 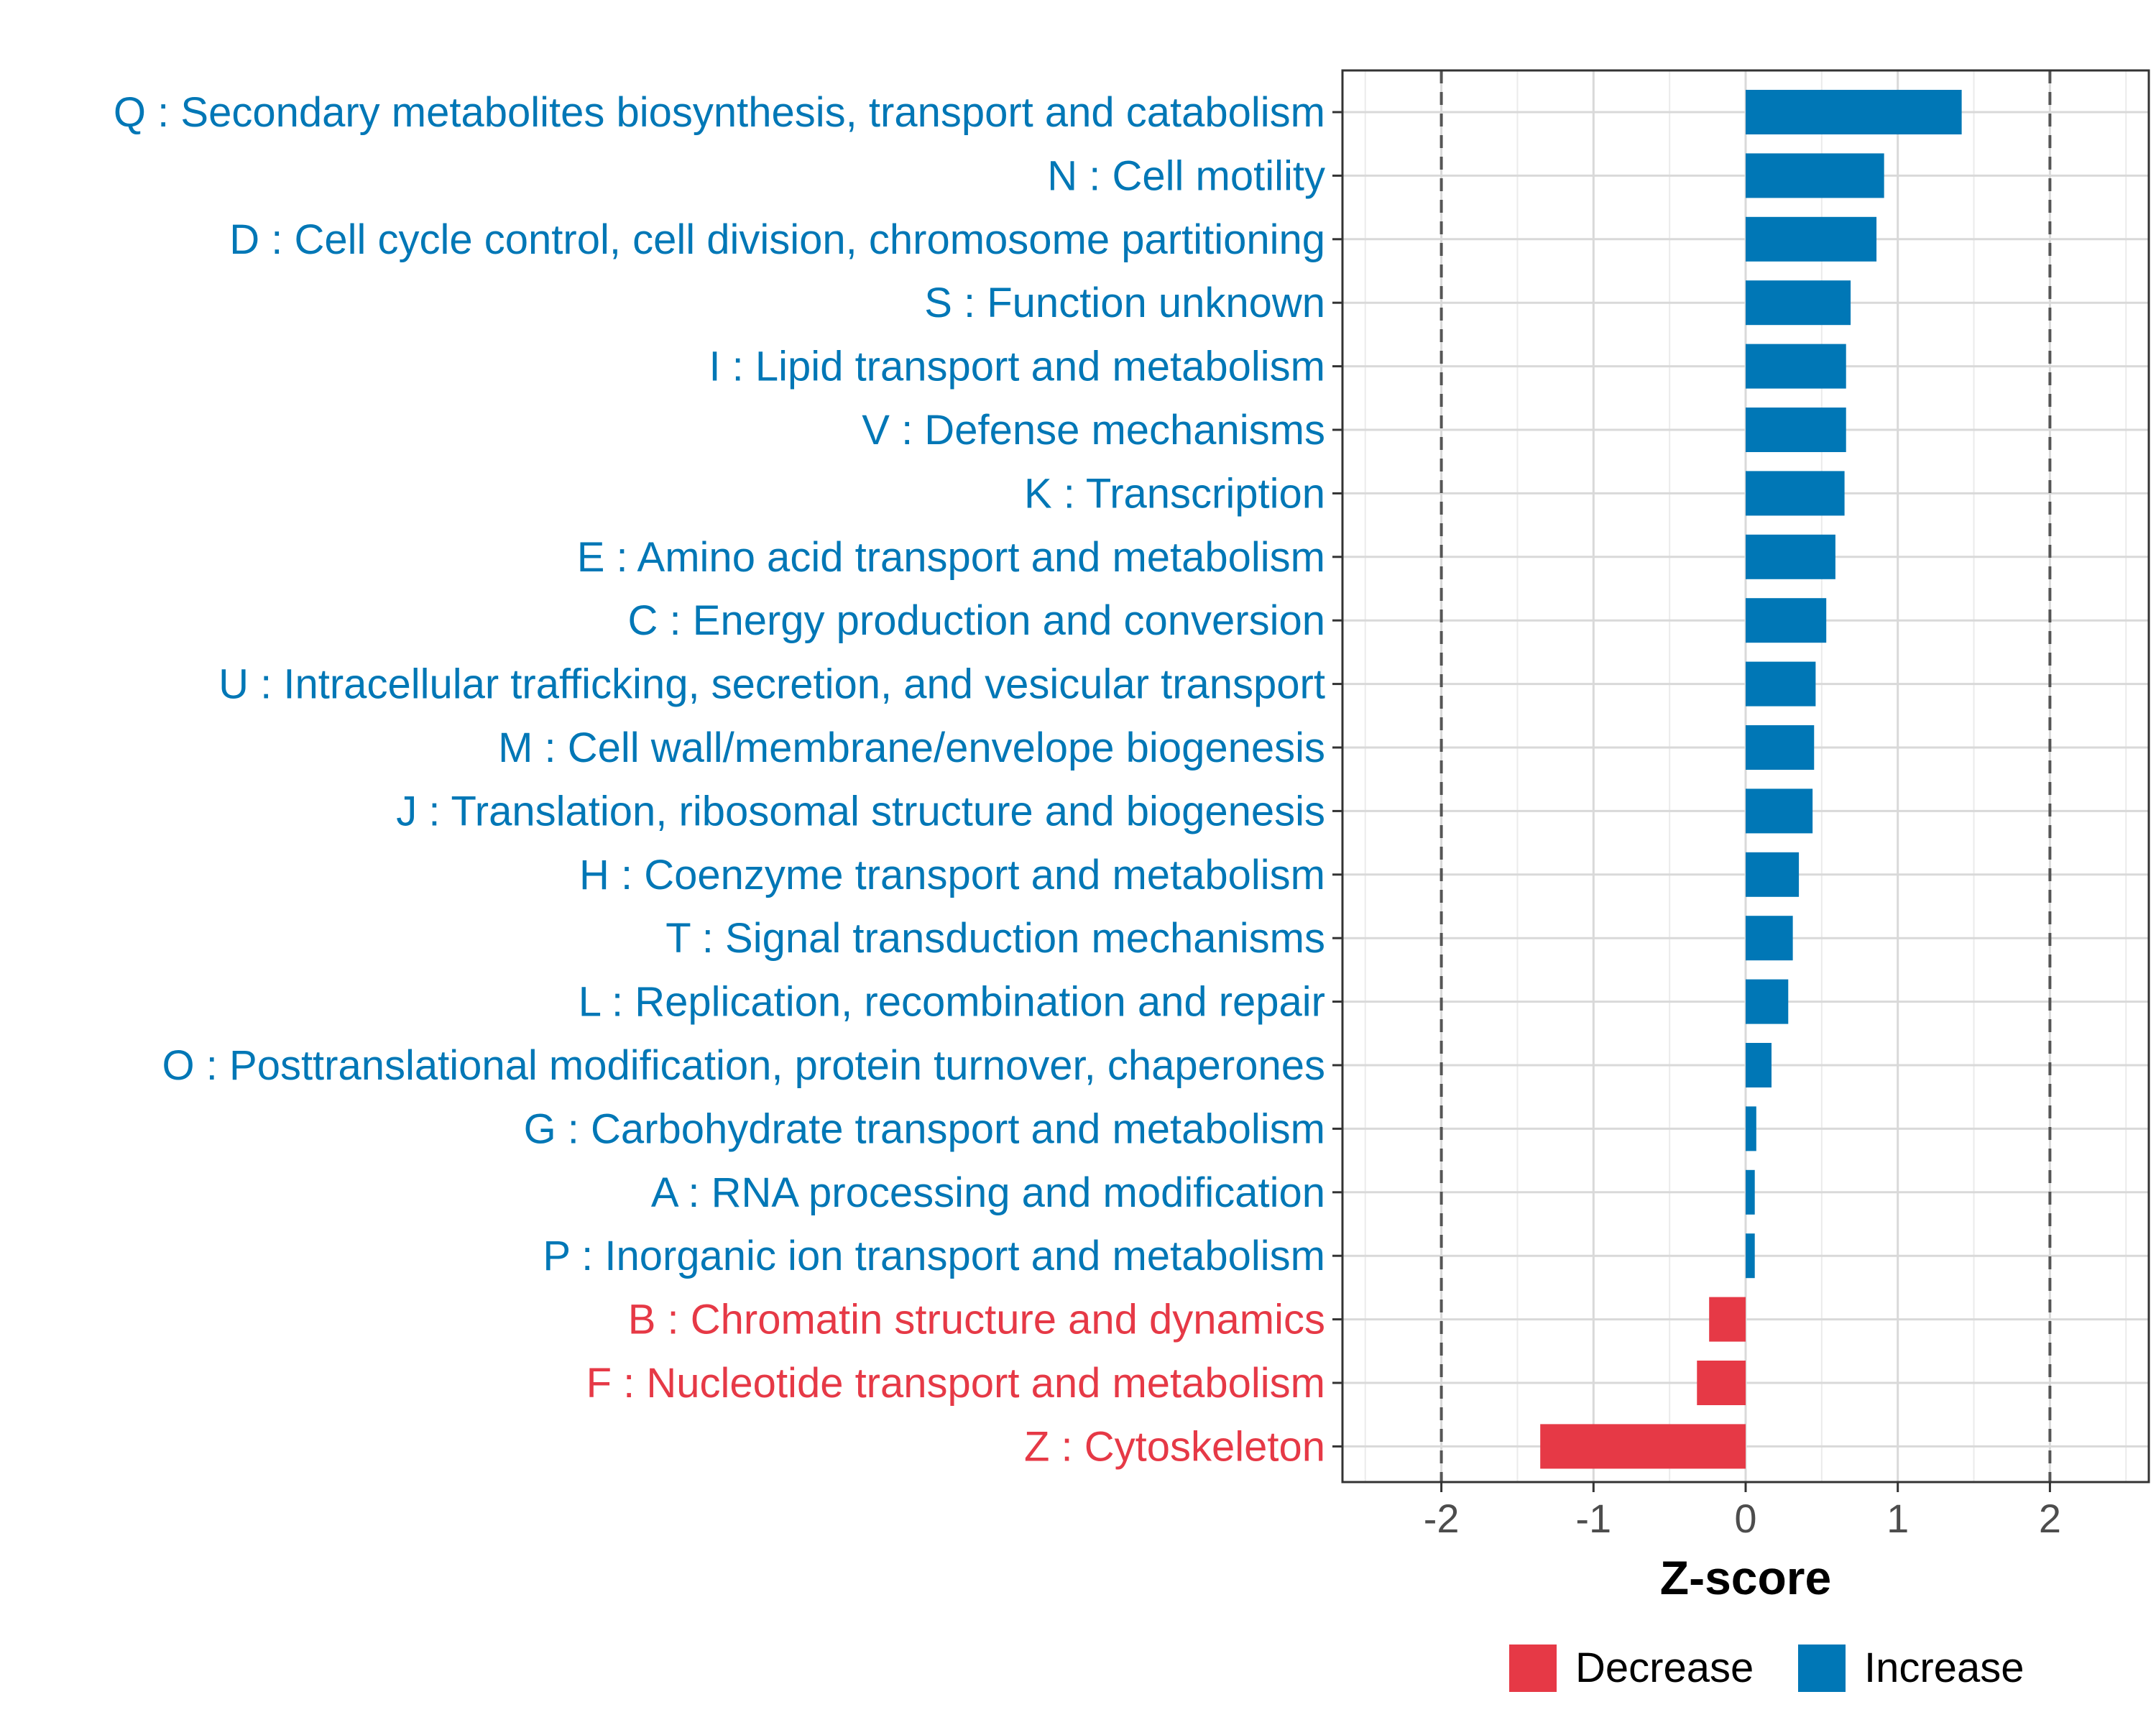 I want to click on category-label: T : Signal transduction mechanisms, so click(x=995, y=938).